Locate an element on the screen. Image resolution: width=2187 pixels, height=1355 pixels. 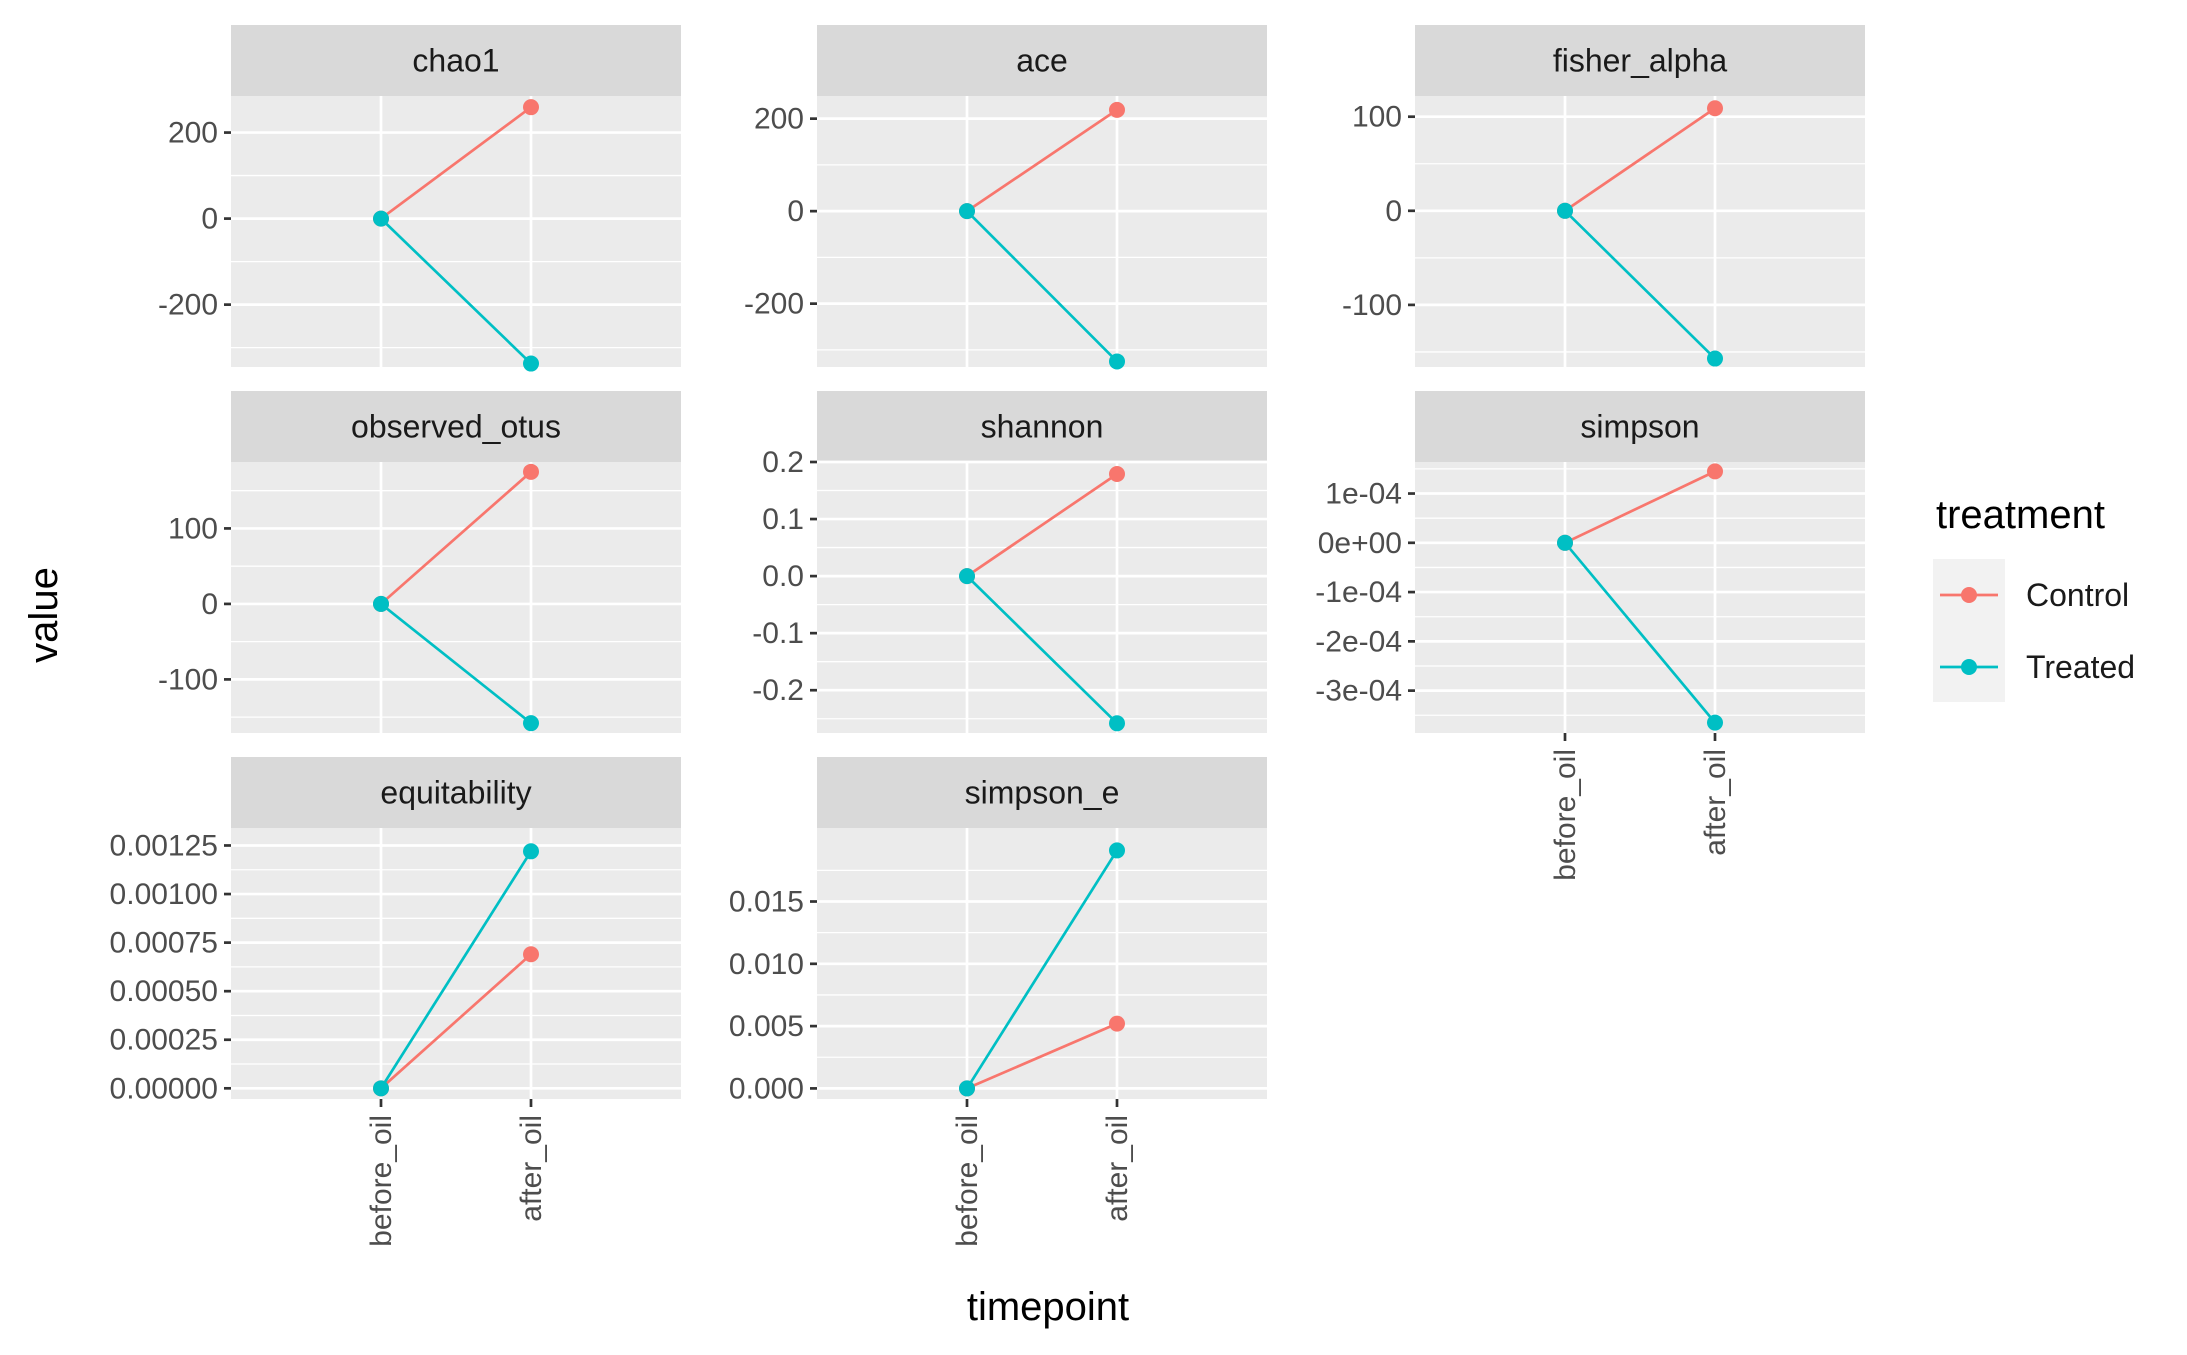
strip-simpson is located at coordinates (1640, 426).